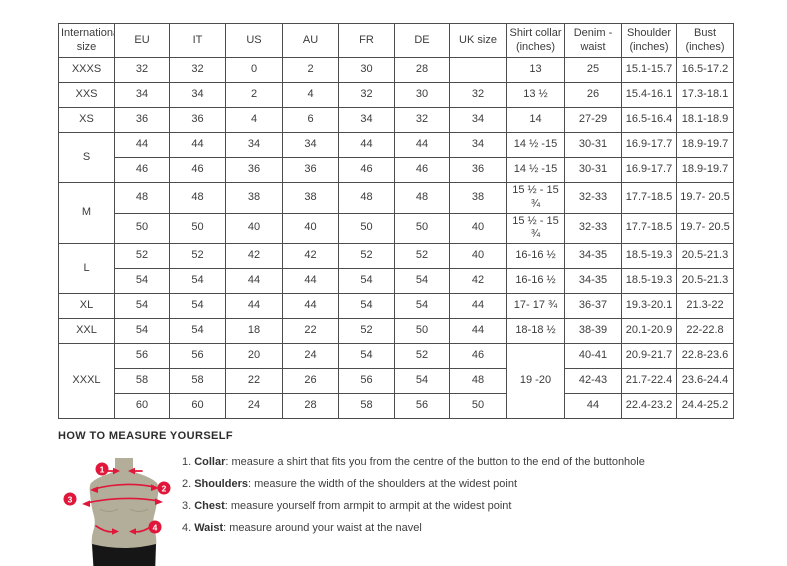 This screenshot has width=787, height=566. Describe the element at coordinates (535, 281) in the screenshot. I see `table-cell: 16-16 ½` at that location.